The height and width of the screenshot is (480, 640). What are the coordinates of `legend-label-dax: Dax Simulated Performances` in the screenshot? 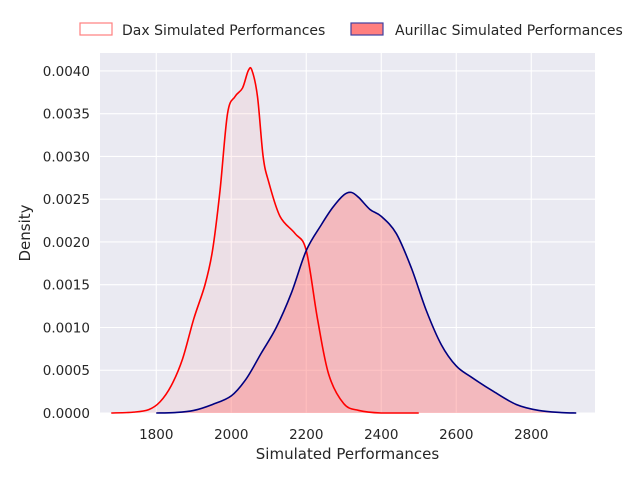 It's located at (223, 31).